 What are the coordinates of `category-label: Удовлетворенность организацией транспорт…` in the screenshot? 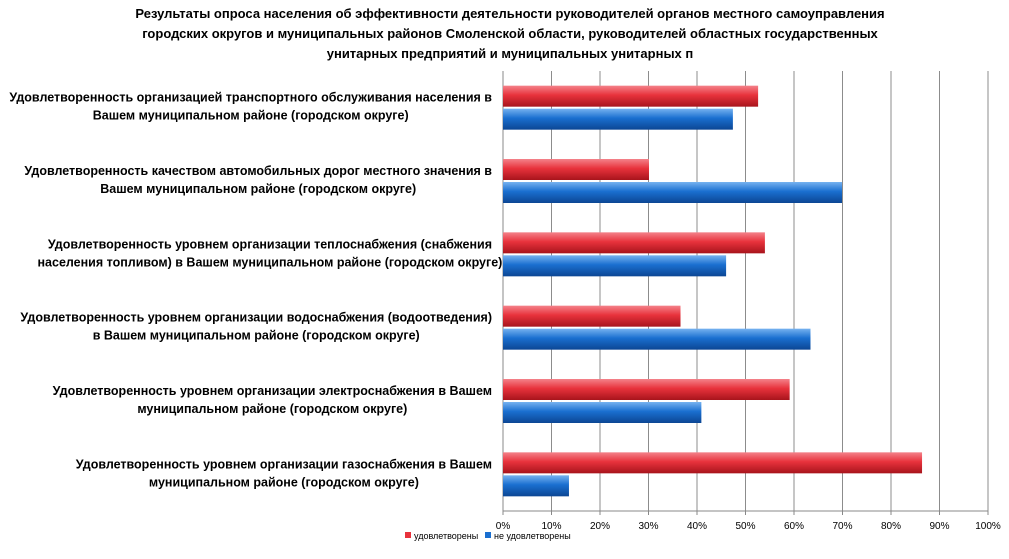 It's located at (250, 98).